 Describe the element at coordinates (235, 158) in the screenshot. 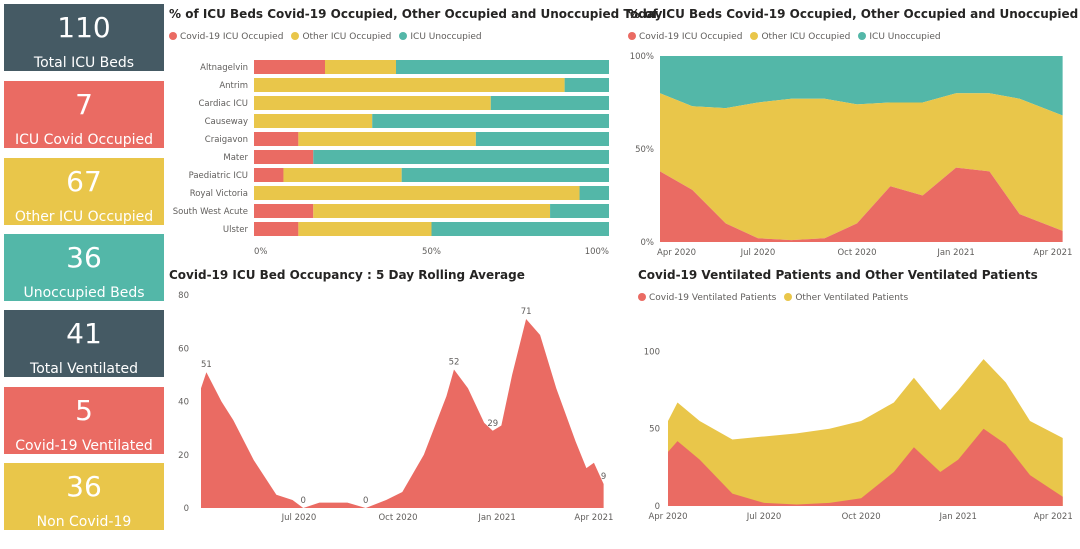

I see `category-label: Mater` at that location.